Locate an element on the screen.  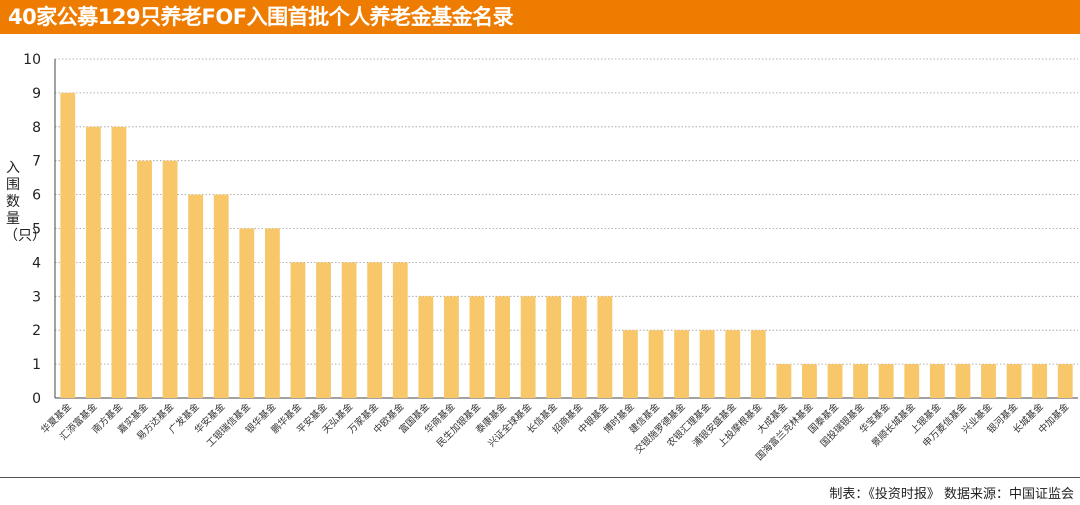
y-tick-label: 0 is located at coordinates (36, 399).